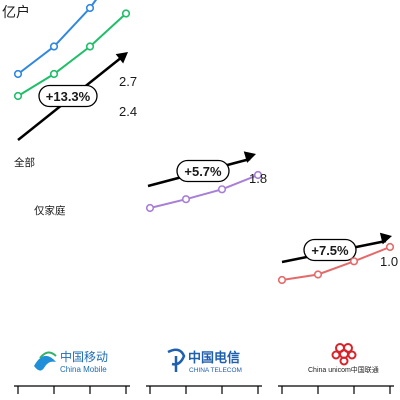  Describe the element at coordinates (24, 162) in the screenshot. I see `panel-0-series-0-name: 全部` at that location.